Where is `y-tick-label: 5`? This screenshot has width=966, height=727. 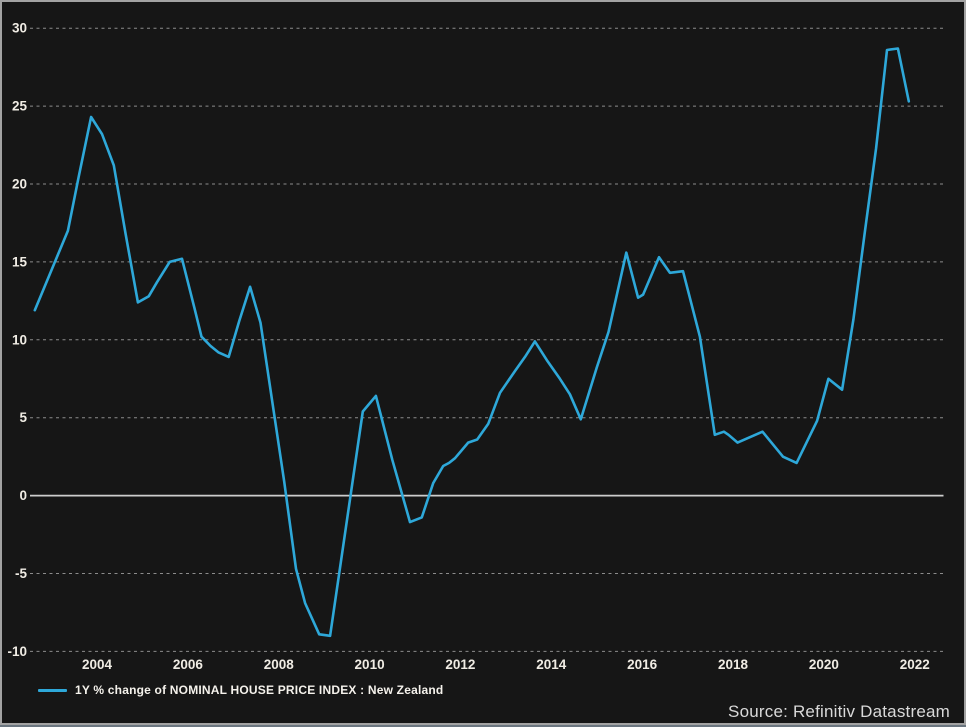 y-tick-label: 5 is located at coordinates (23, 417).